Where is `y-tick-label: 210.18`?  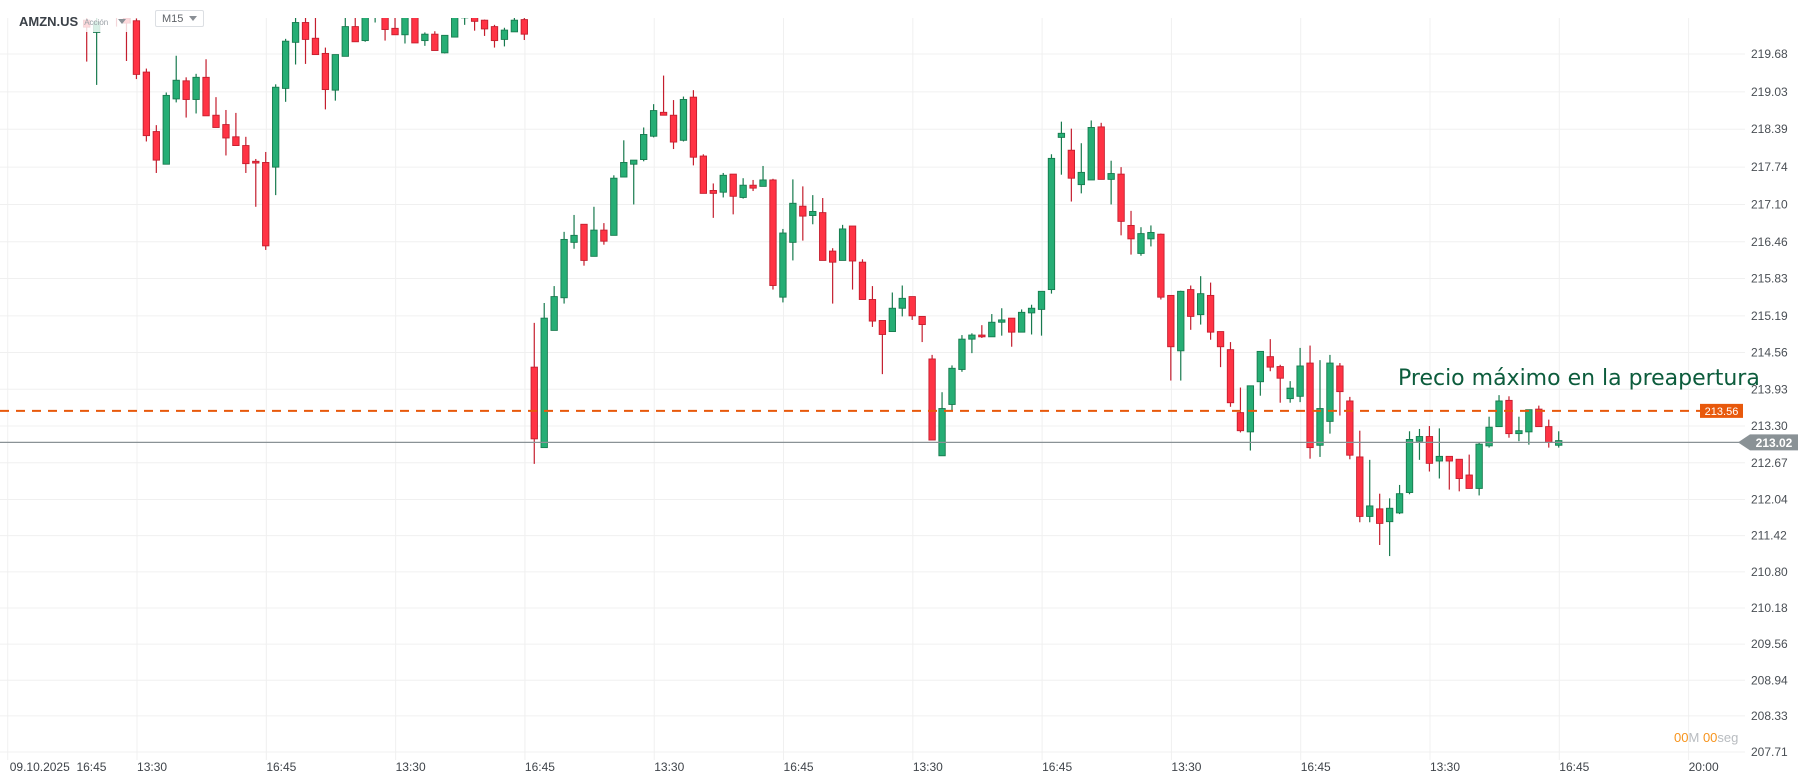 y-tick-label: 210.18 is located at coordinates (1769, 608).